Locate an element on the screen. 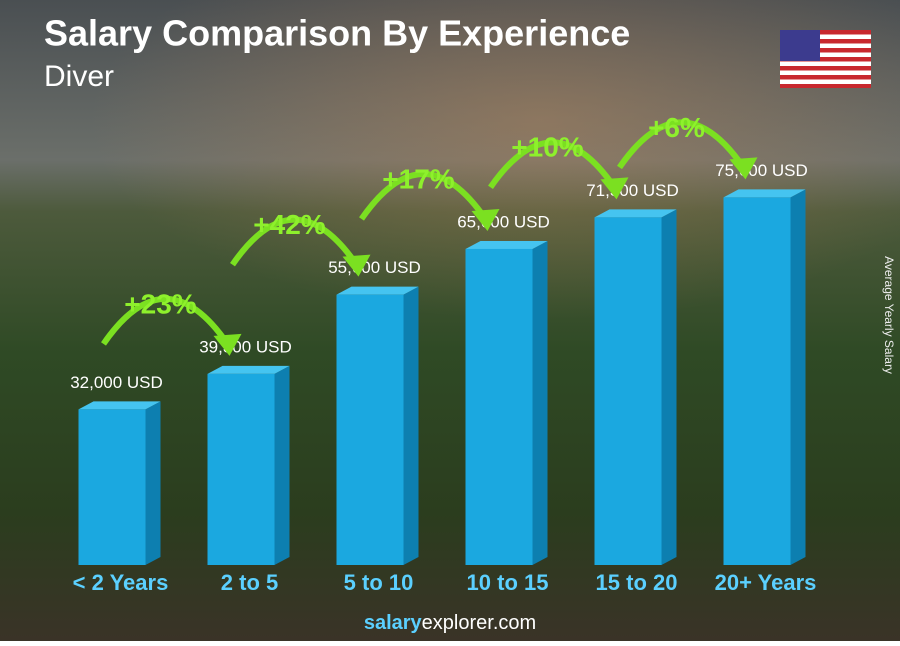 This screenshot has width=900, height=646. value-label: 32,000 USD is located at coordinates (116, 382).